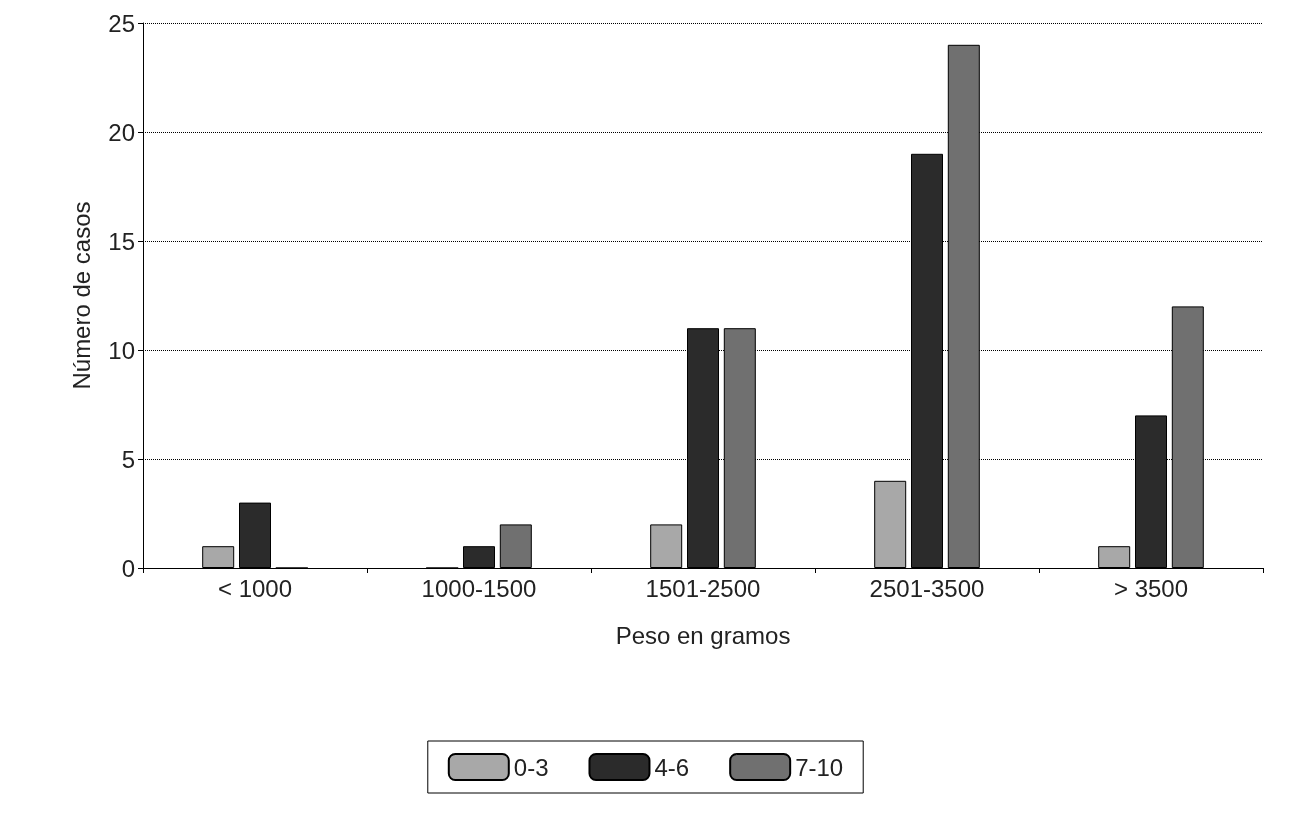 The image size is (1291, 817). What do you see at coordinates (703, 588) in the screenshot?
I see `x-tick-label: 1501-2500` at bounding box center [703, 588].